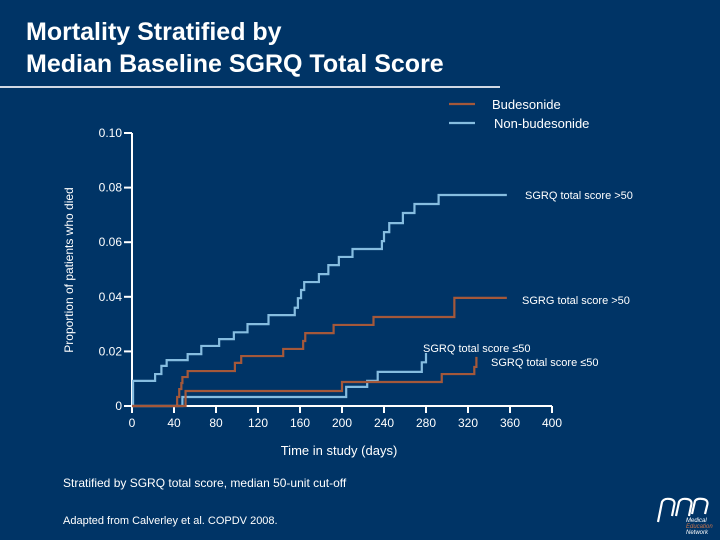 The image size is (720, 540). Describe the element at coordinates (684, 516) in the screenshot. I see `medical-education-network-logo: Medical Education Network` at that location.